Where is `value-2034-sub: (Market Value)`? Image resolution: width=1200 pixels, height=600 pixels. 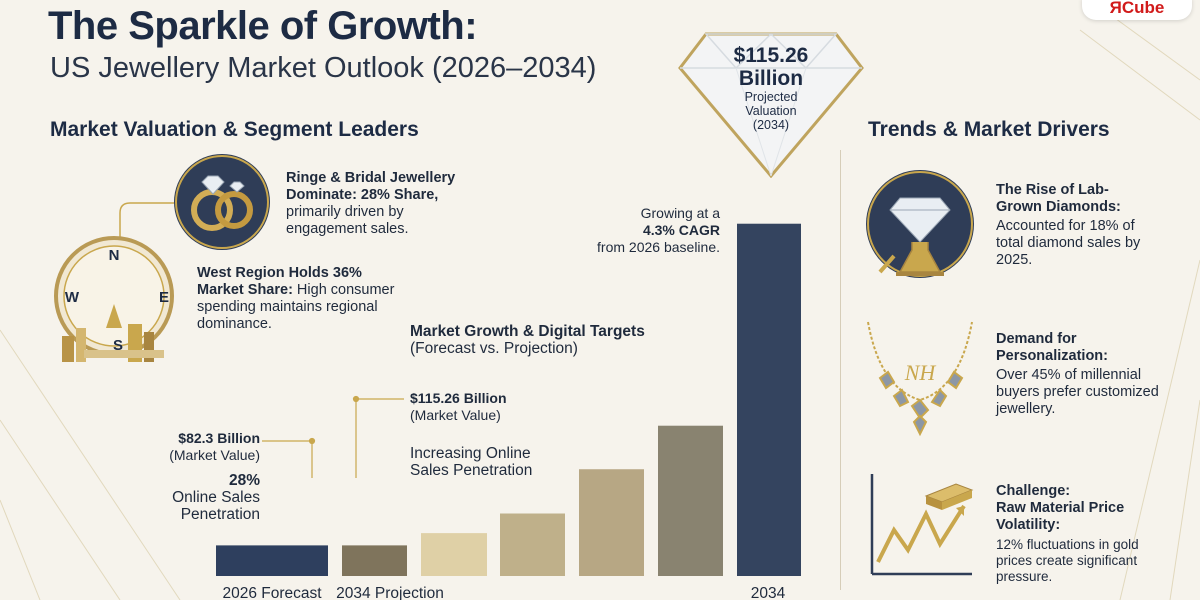
value-2034-sub: (Market Value) is located at coordinates (455, 415).